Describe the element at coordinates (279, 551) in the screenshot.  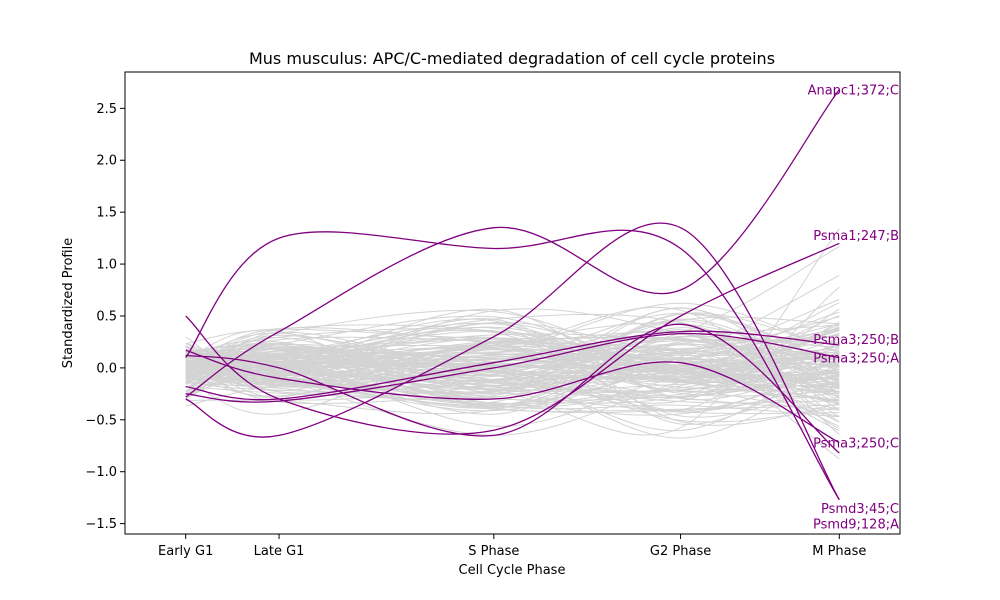
I see `x-tick-label: Late G1` at that location.